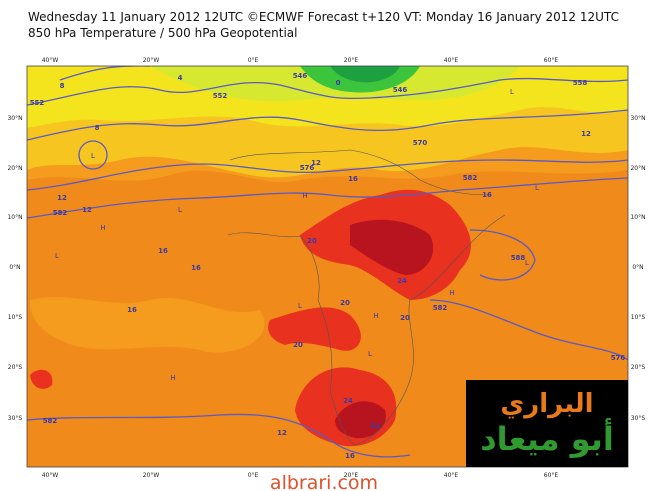 The image size is (652, 491). I want to click on contour-label: 4, so click(180, 78).